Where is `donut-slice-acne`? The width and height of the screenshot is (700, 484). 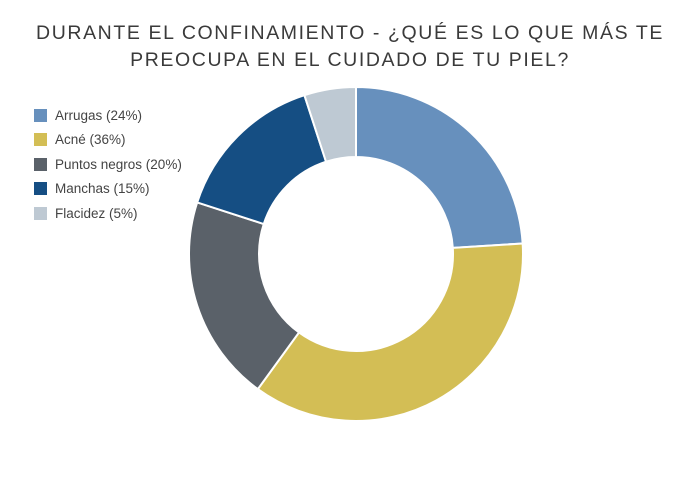
donut-slice-acne is located at coordinates (390, 332).